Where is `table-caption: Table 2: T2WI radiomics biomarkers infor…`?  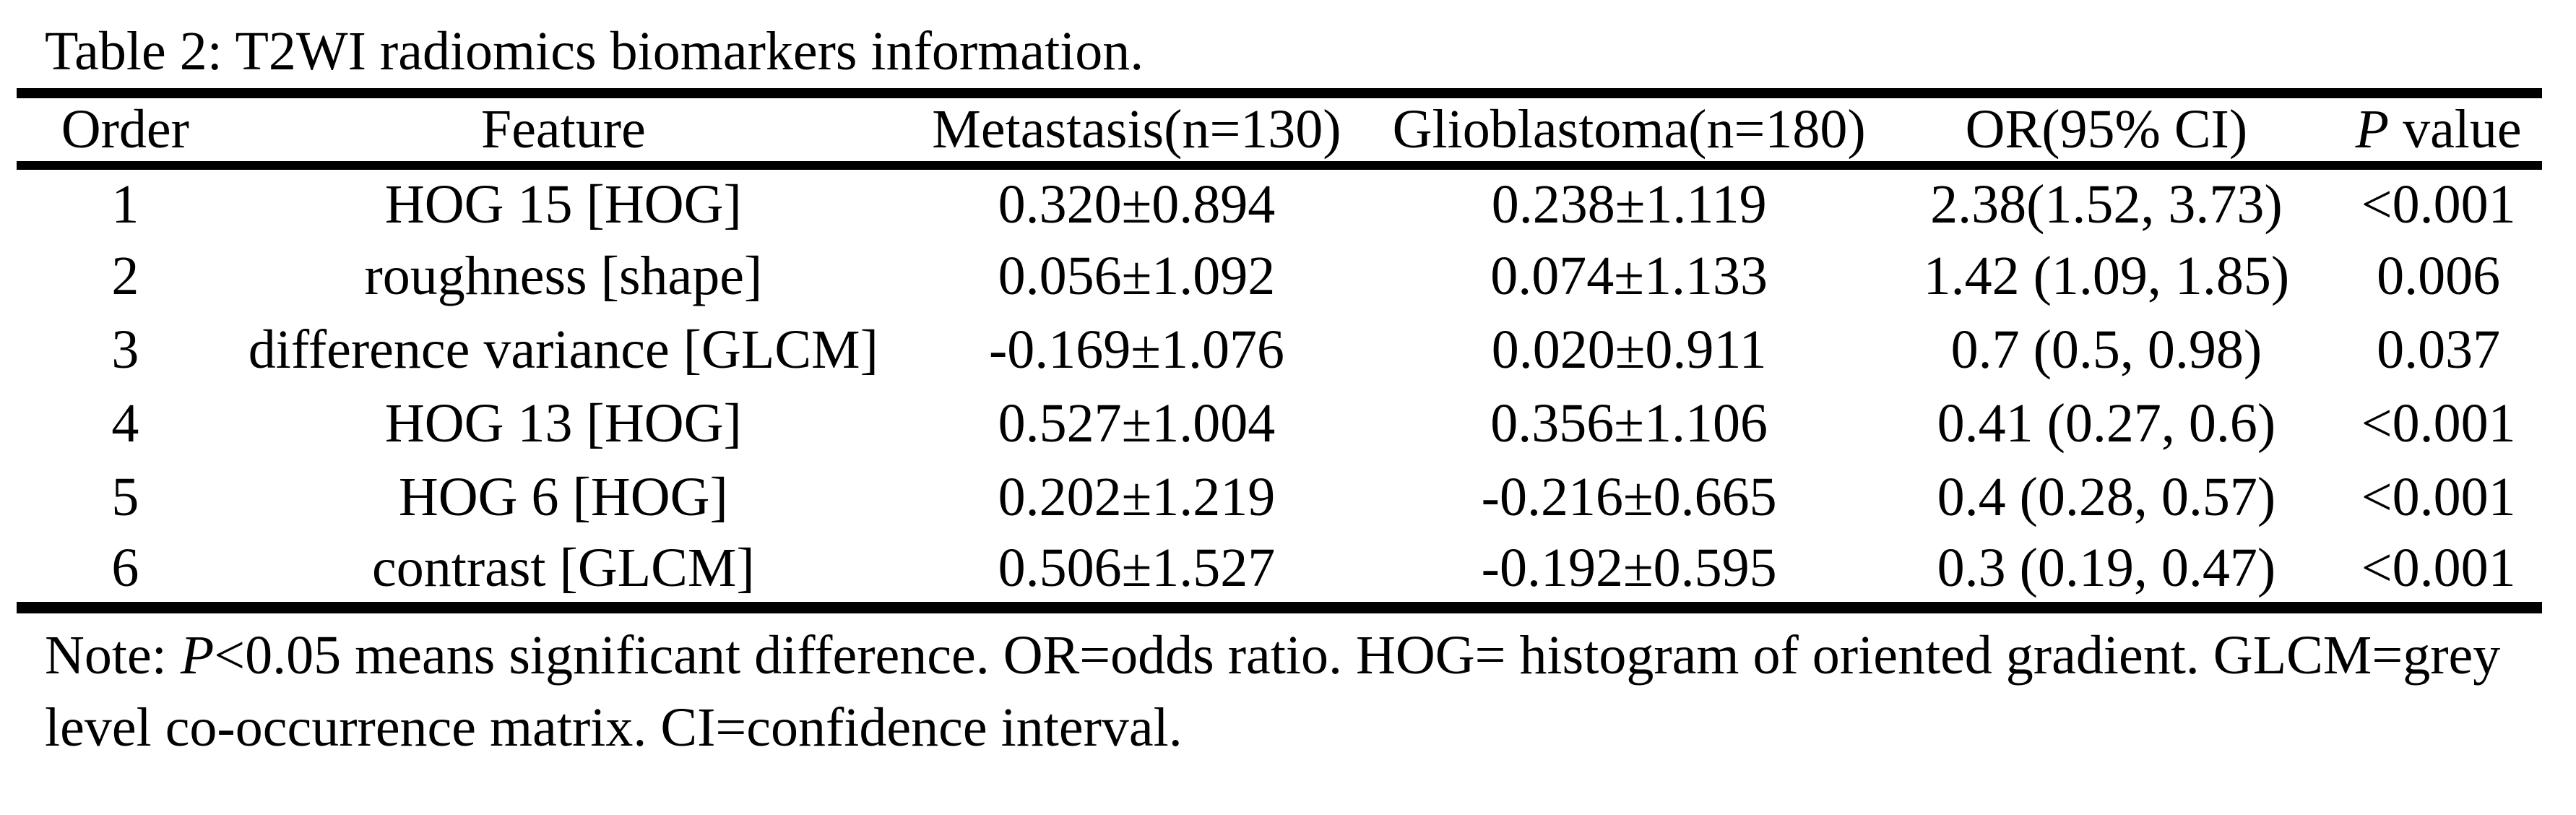 table-caption: Table 2: T2WI radiomics biomarkers infor… is located at coordinates (594, 51).